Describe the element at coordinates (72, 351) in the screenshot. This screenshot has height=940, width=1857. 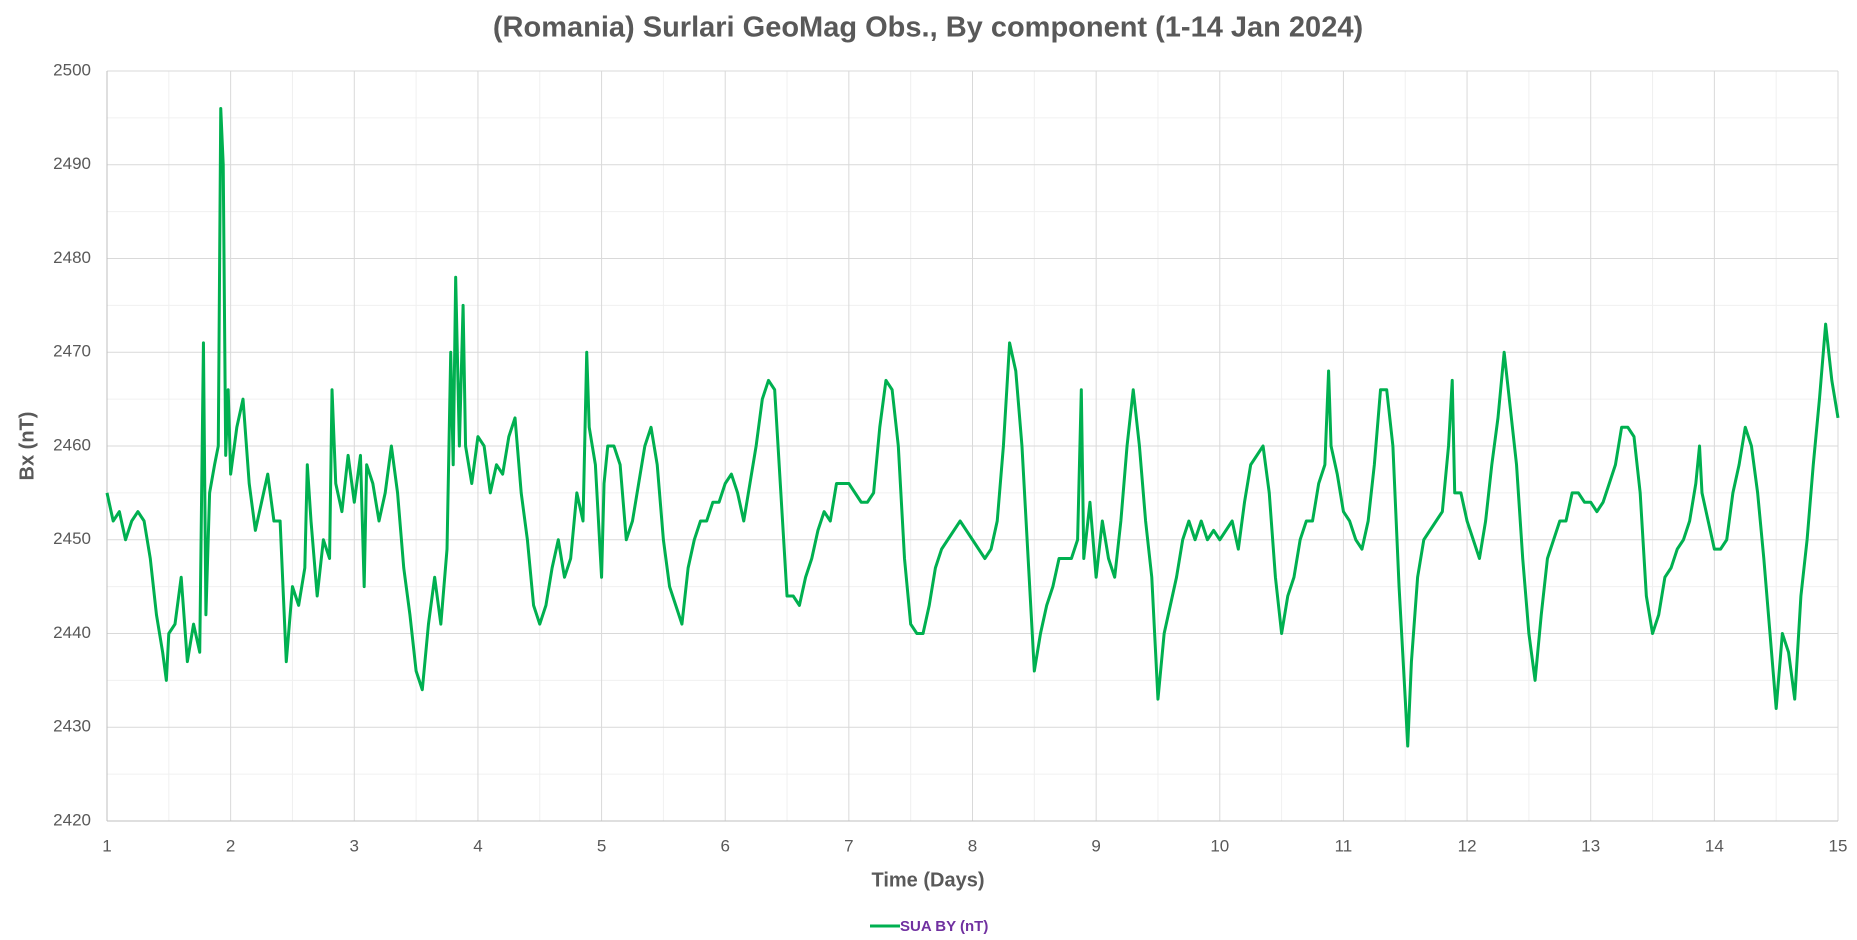
I see `y-tick-label: 2470` at that location.